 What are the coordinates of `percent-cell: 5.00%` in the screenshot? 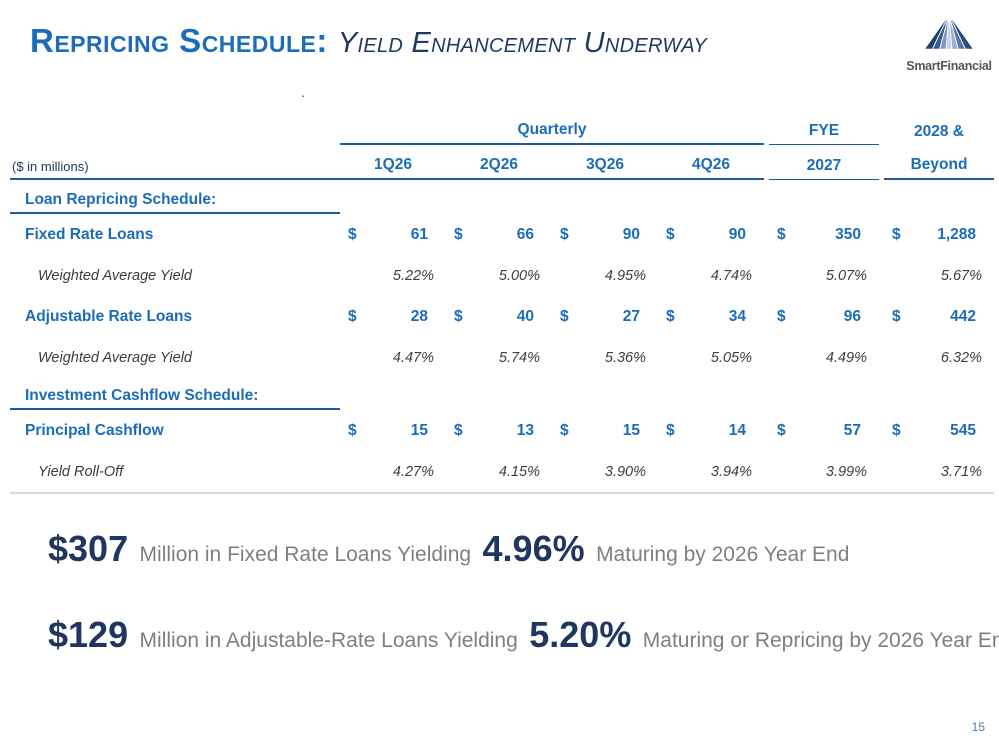 It's located at (519, 276).